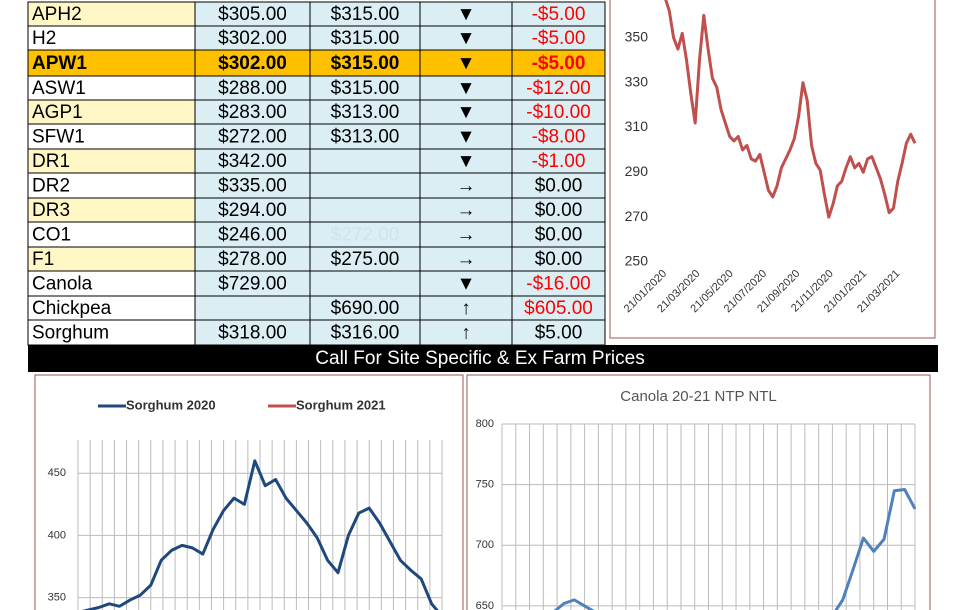 The image size is (968, 610). I want to click on cell-text: $335.00, so click(252, 186).